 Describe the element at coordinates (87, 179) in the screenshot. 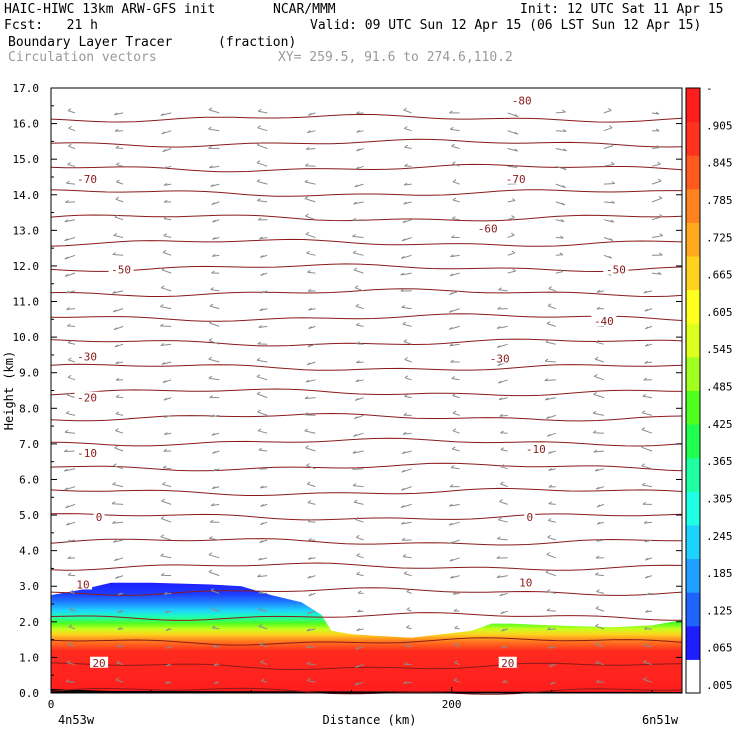

I see `contour-label: -70` at that location.